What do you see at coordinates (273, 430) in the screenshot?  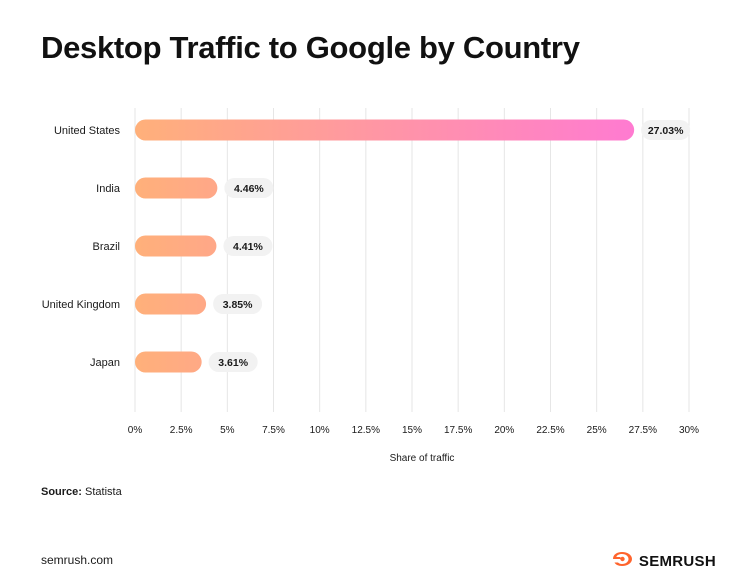 I see `x-tick-label: 7.5%` at bounding box center [273, 430].